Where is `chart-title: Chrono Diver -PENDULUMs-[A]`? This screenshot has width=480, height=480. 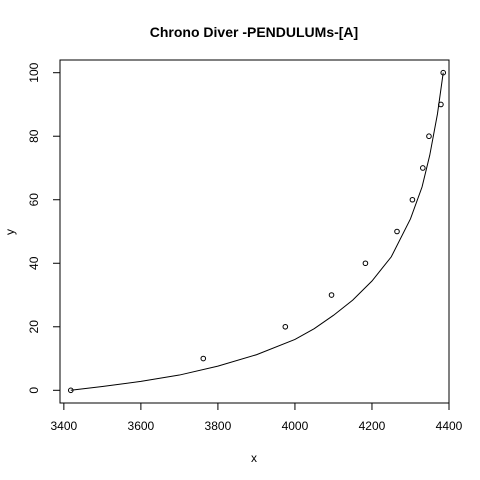
chart-title: Chrono Diver -PENDULUMs-[A] is located at coordinates (254, 32).